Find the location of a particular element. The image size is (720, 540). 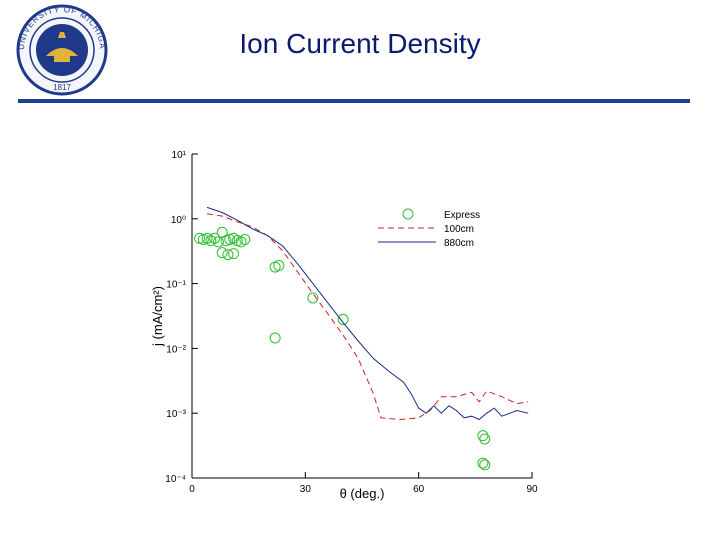

university-seal: UNIVERSITY OF MICHIGAN 1817 is located at coordinates (60, 48).